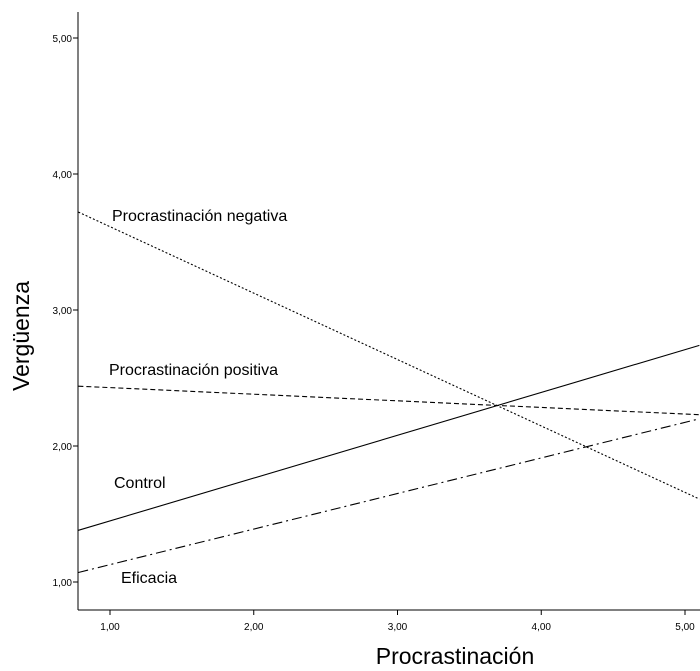 This screenshot has height=671, width=700. Describe the element at coordinates (455, 654) in the screenshot. I see `x-axis-title: Procrastinación` at that location.